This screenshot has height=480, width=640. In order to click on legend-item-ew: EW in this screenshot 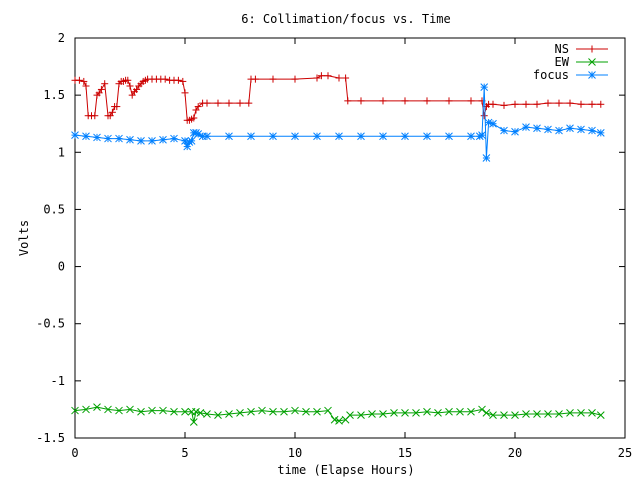, I will do `click(581, 62)`.